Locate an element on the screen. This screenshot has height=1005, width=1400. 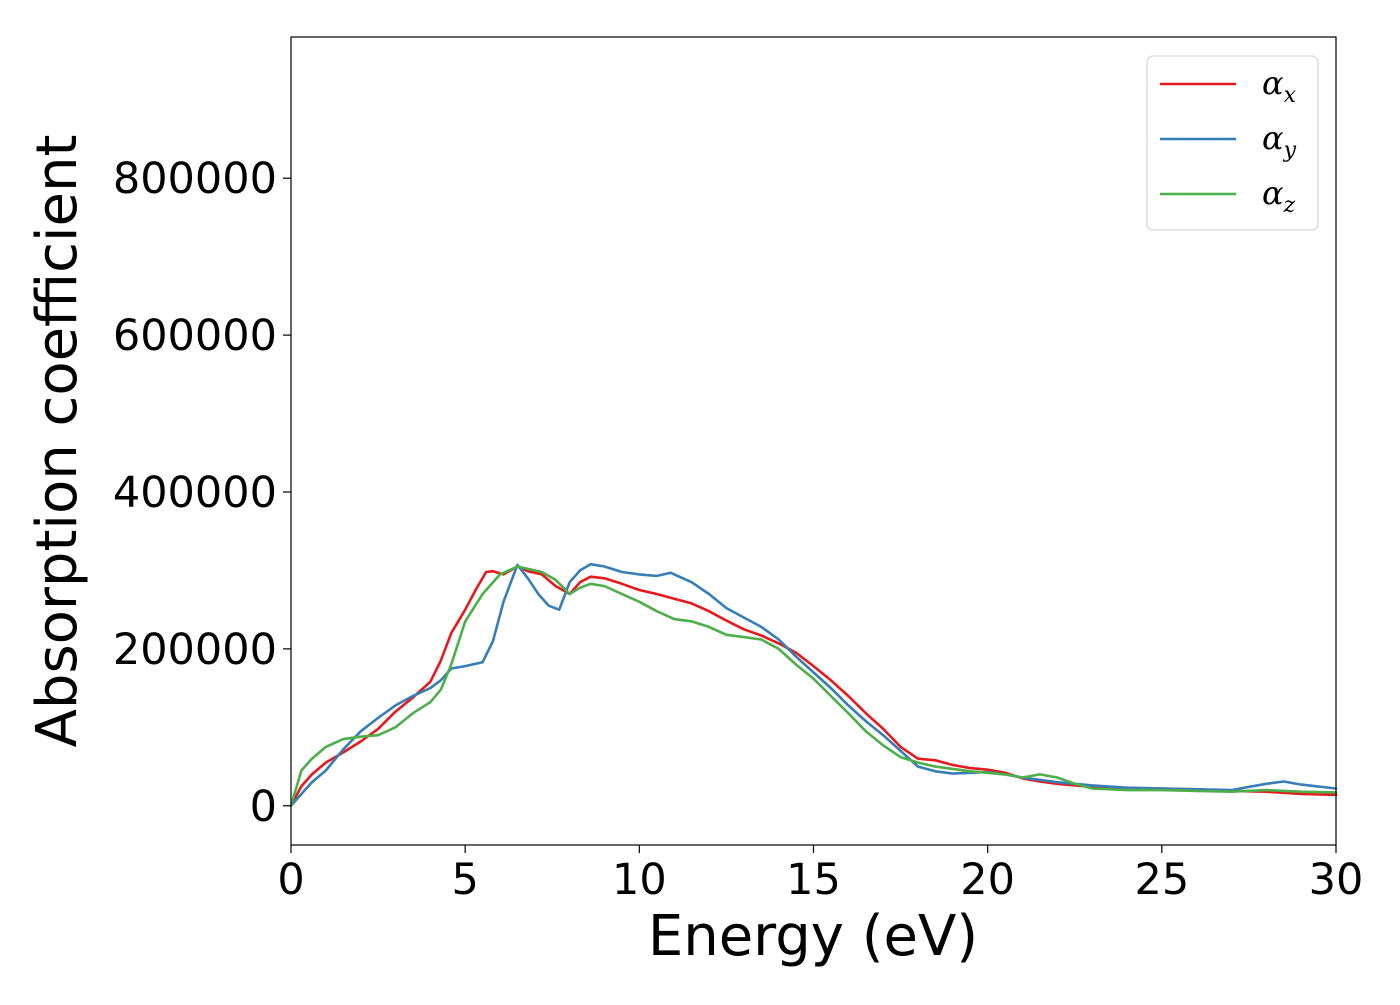
x-tick-label: 20 is located at coordinates (987, 880).